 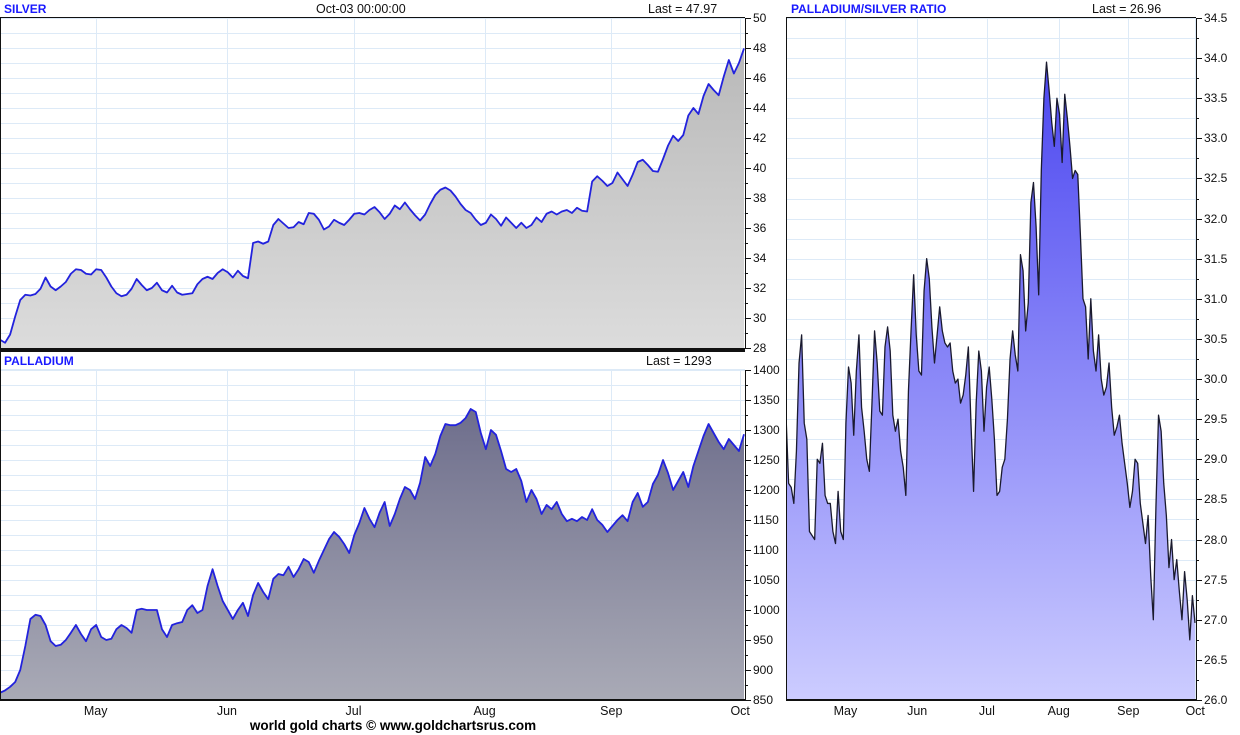 What do you see at coordinates (1216, 218) in the screenshot?
I see `ratio-y-tick-label: 32.0` at bounding box center [1216, 218].